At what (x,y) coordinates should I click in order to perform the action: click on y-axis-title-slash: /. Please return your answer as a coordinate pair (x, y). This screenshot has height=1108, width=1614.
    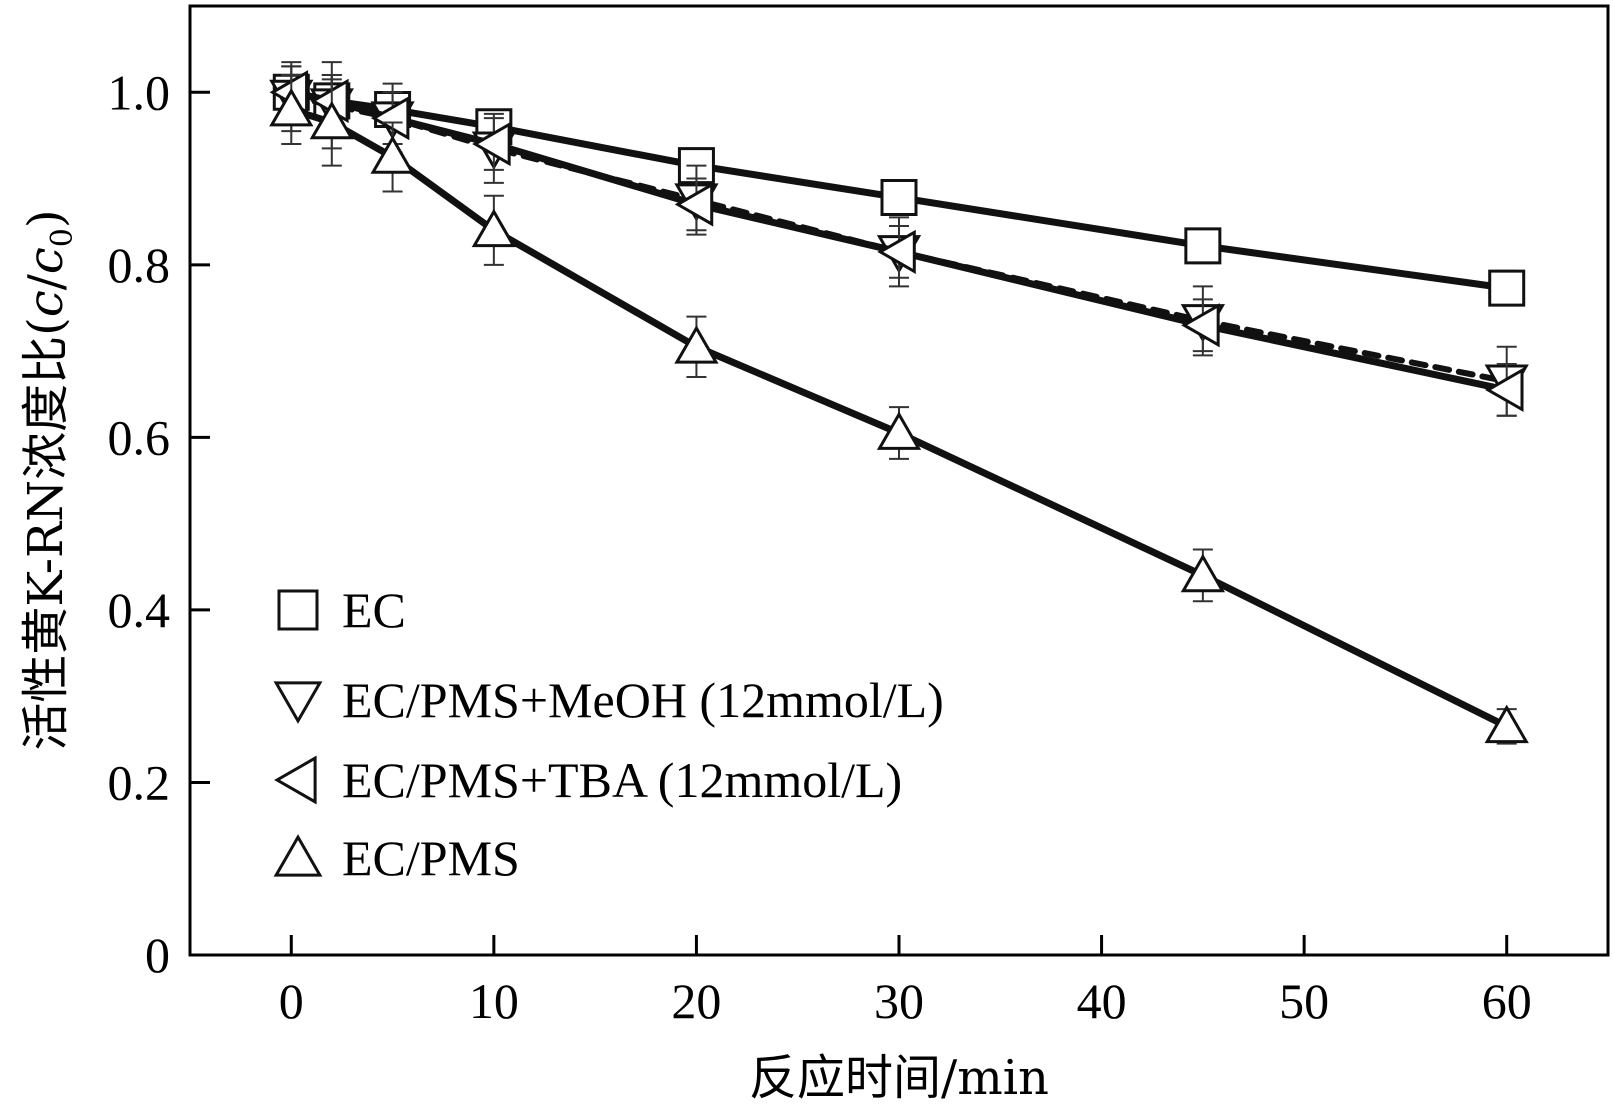
    Looking at the image, I should click on (46, 281).